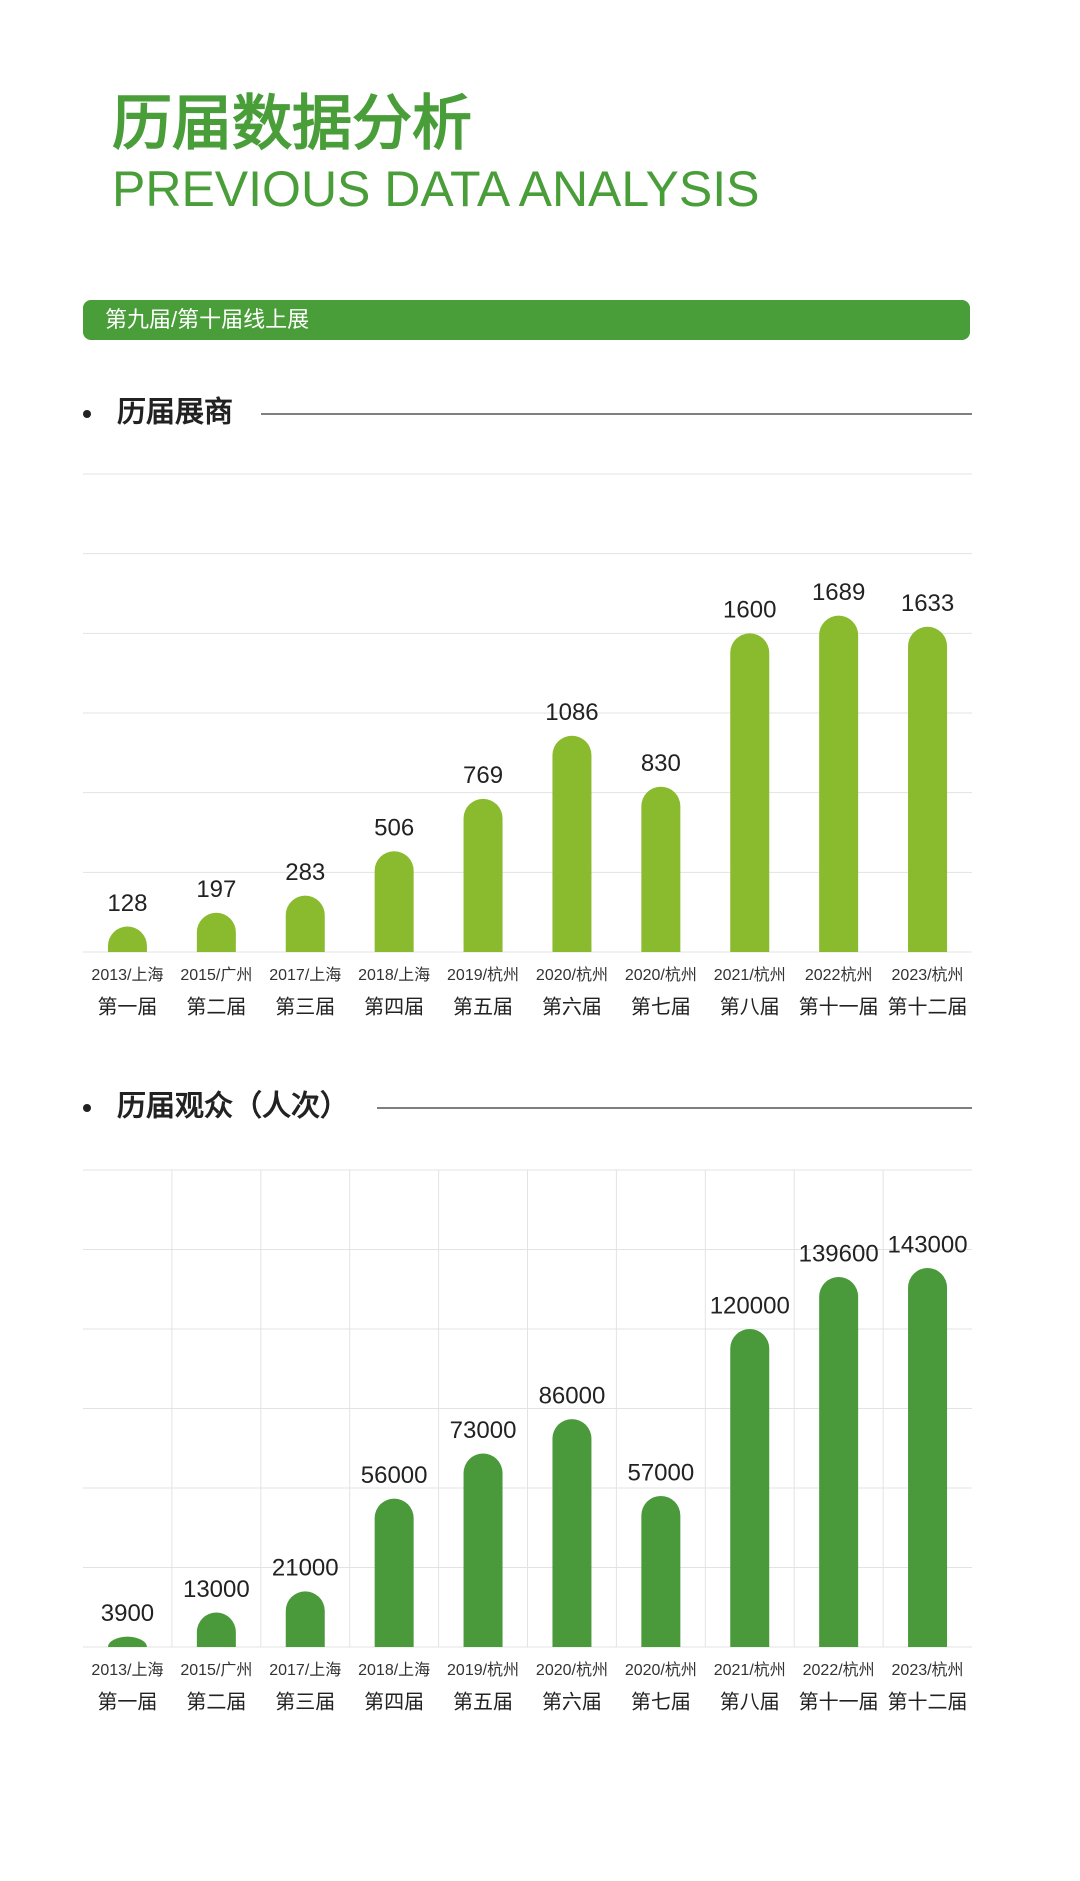 This screenshot has height=1881, width=1080. I want to click on value-label: 21000, so click(305, 1568).